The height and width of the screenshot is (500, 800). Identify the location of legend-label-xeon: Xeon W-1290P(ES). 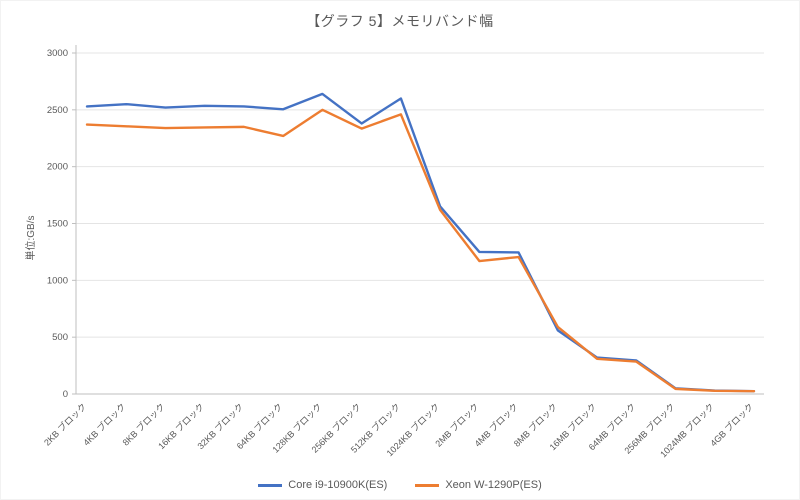
(493, 485).